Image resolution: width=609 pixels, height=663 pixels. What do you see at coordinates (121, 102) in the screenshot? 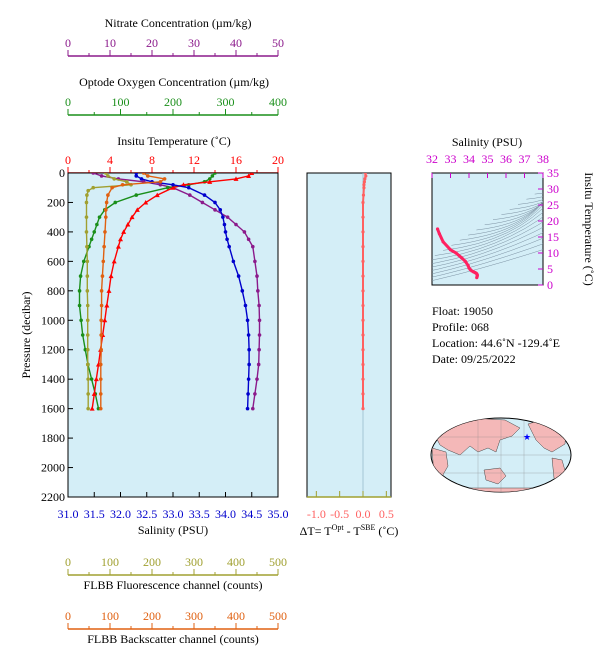
I see `oxygen-axis-tick-label: 100` at bounding box center [121, 102].